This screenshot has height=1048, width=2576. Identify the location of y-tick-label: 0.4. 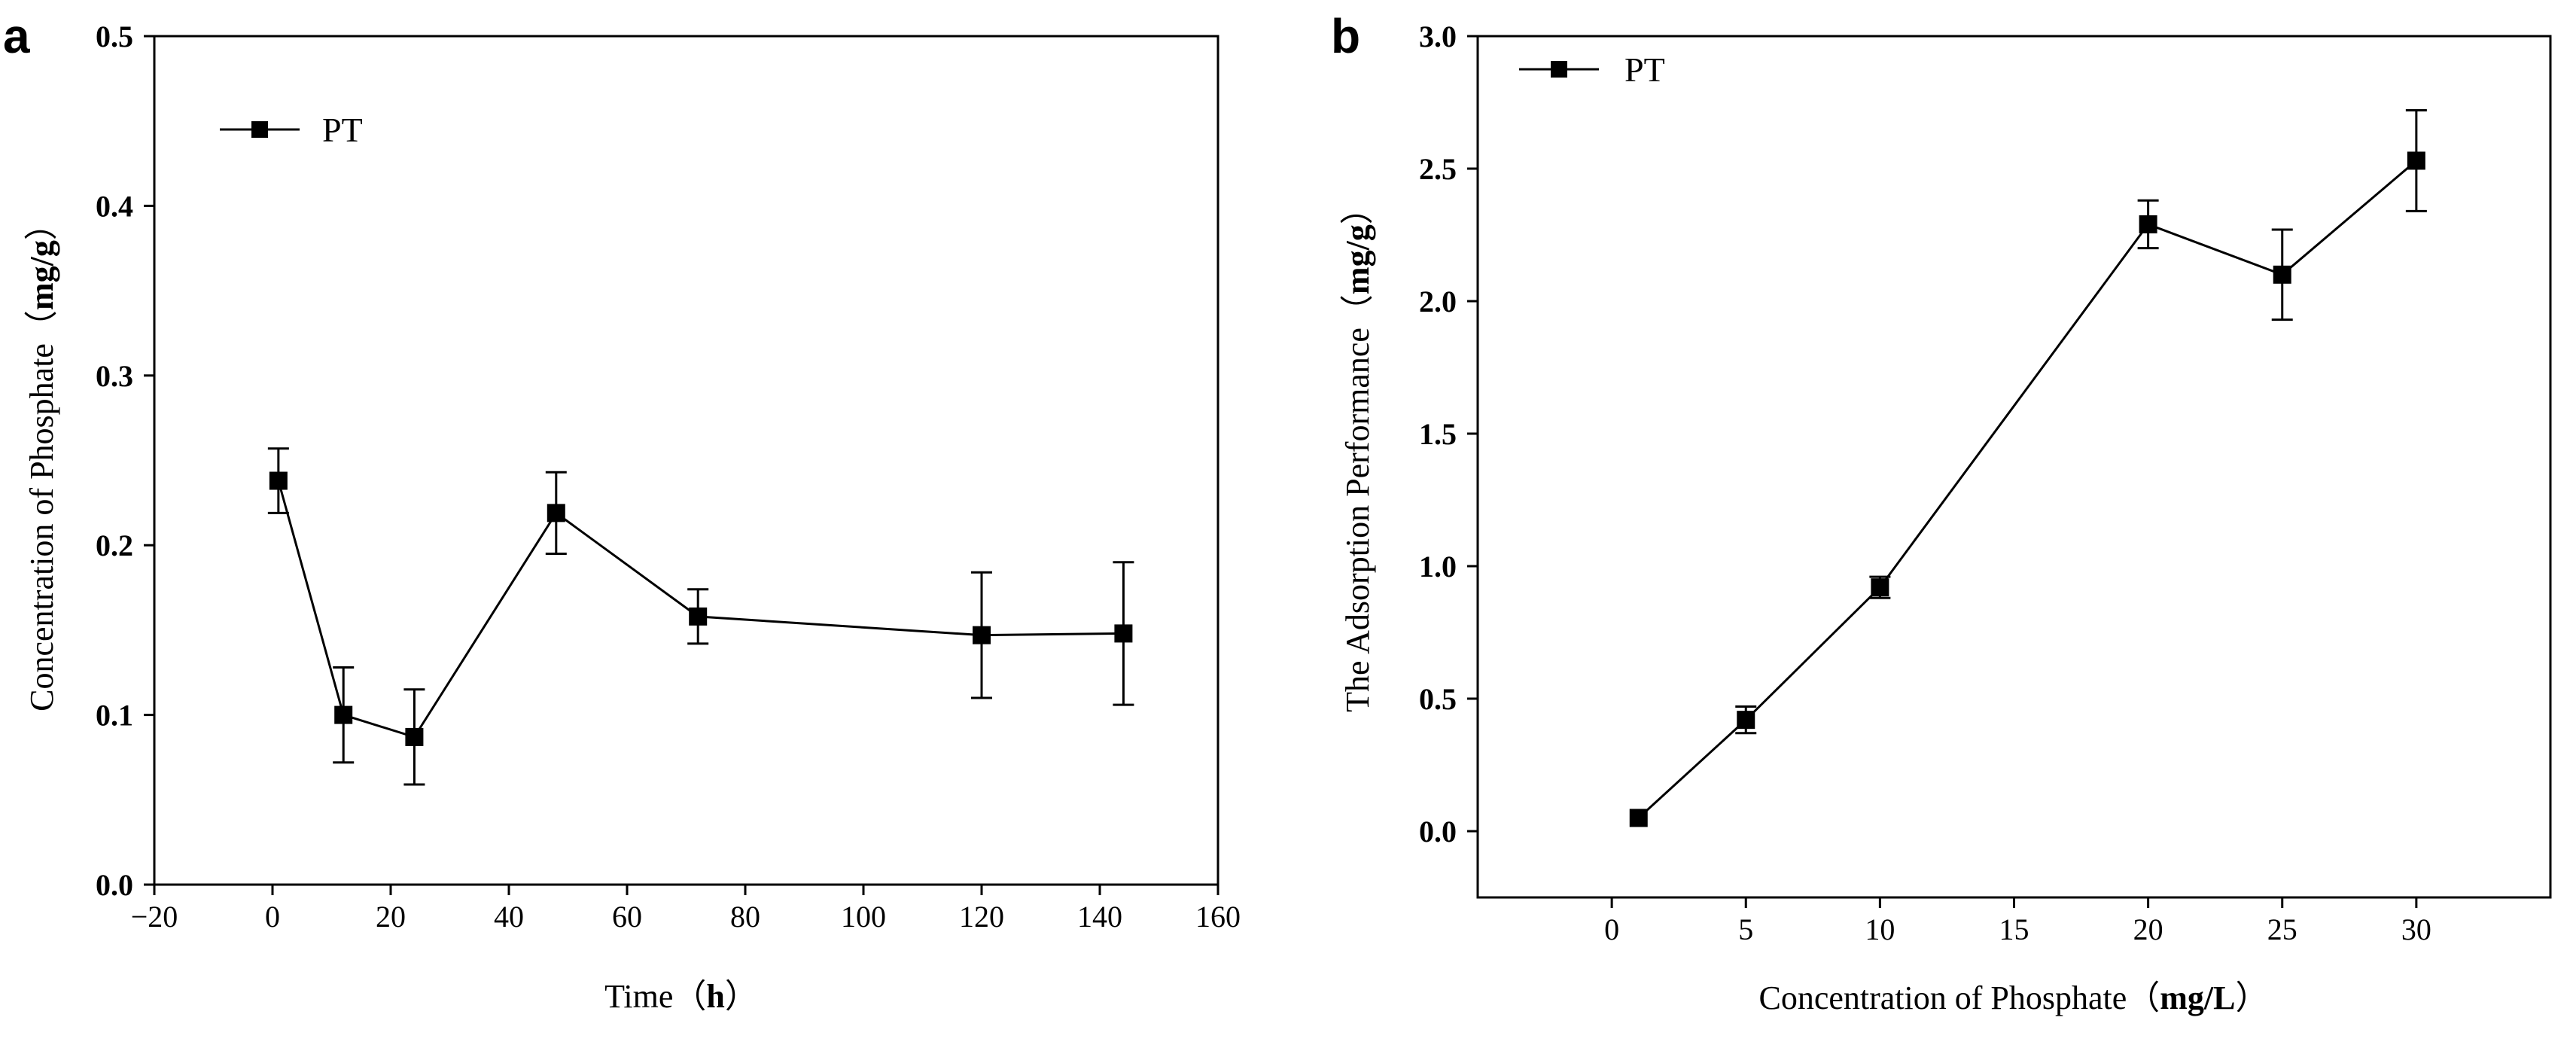
(115, 206).